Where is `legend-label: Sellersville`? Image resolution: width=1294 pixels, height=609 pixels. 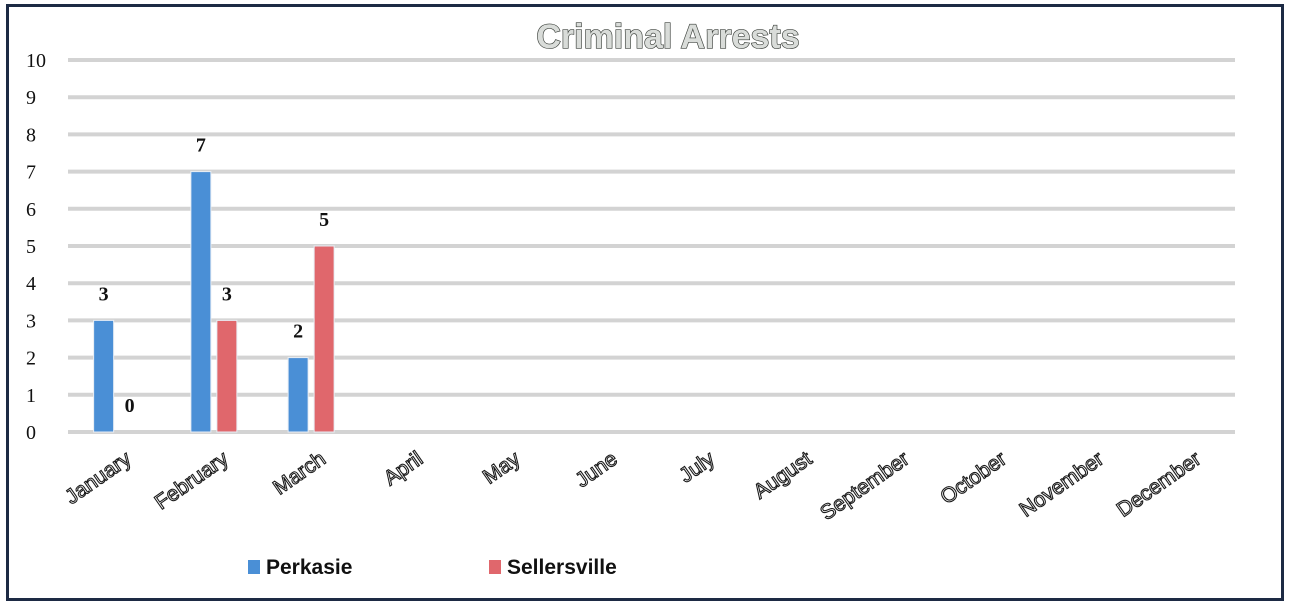 legend-label: Sellersville is located at coordinates (562, 567).